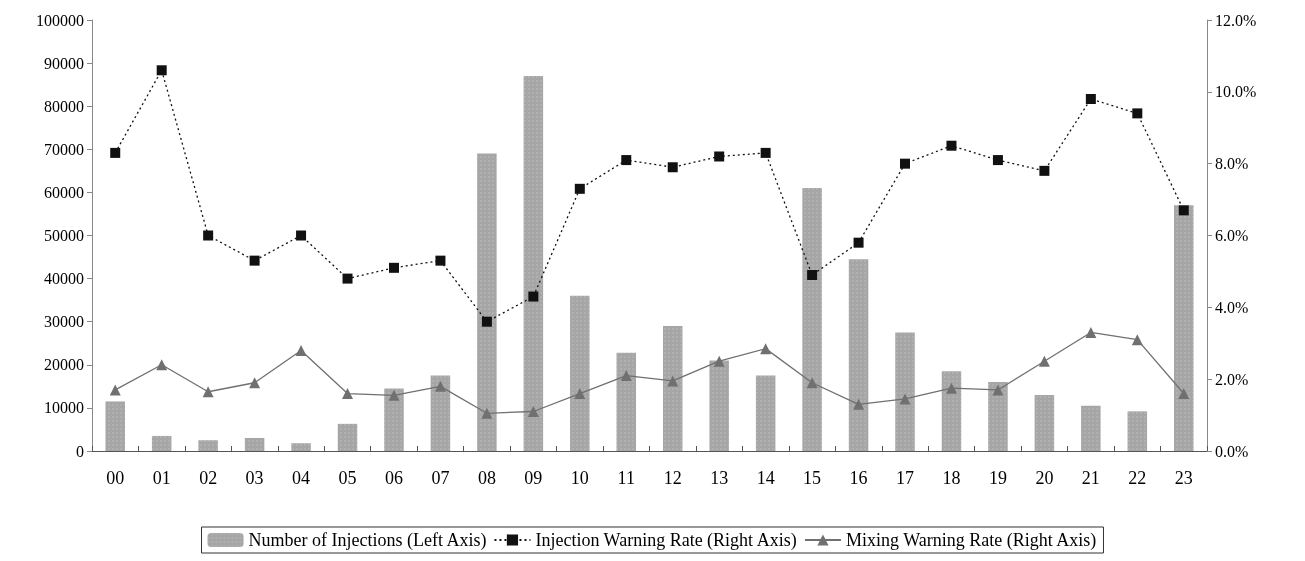 The width and height of the screenshot is (1305, 561). I want to click on x-tick-label: 21, so click(1090, 478).